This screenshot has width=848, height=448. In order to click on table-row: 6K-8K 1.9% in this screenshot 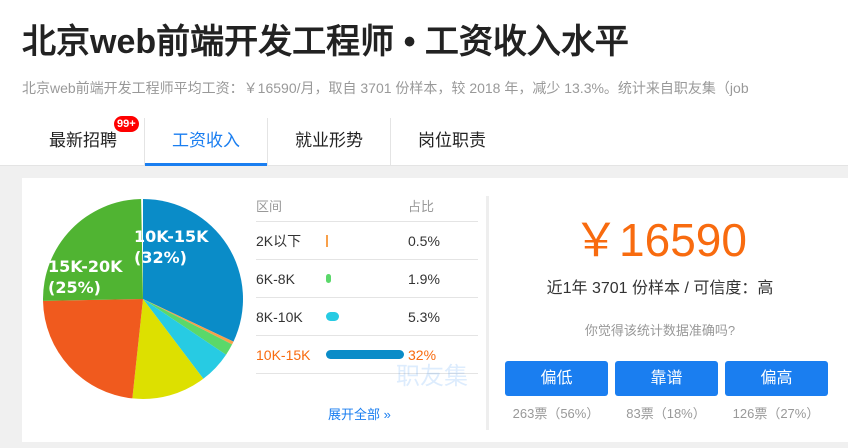, I will do `click(367, 279)`.